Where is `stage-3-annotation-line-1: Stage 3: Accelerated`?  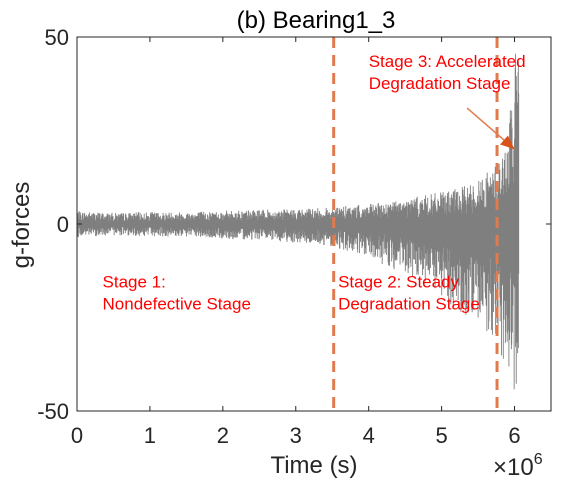
stage-3-annotation-line-1: Stage 3: Accelerated is located at coordinates (447, 61).